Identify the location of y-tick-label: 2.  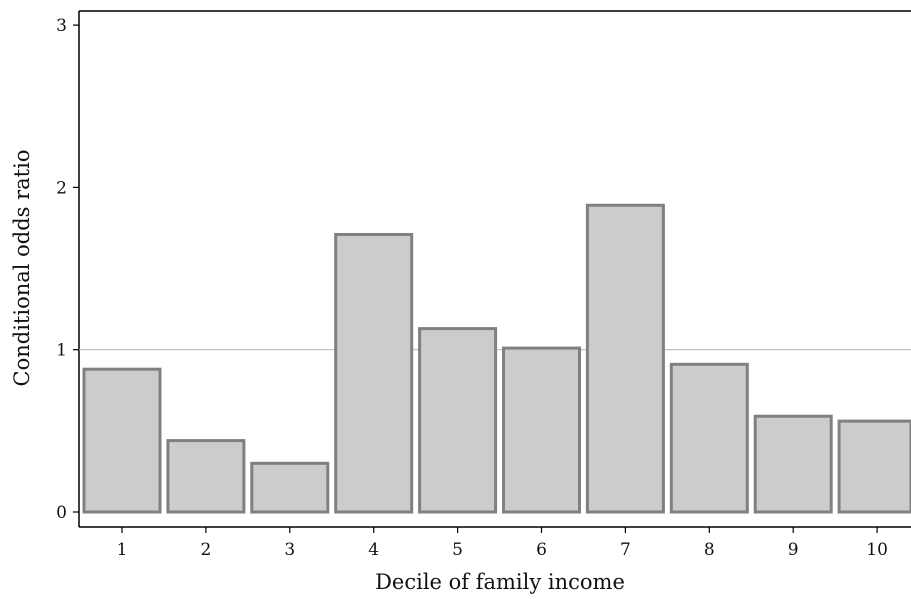
(61, 188).